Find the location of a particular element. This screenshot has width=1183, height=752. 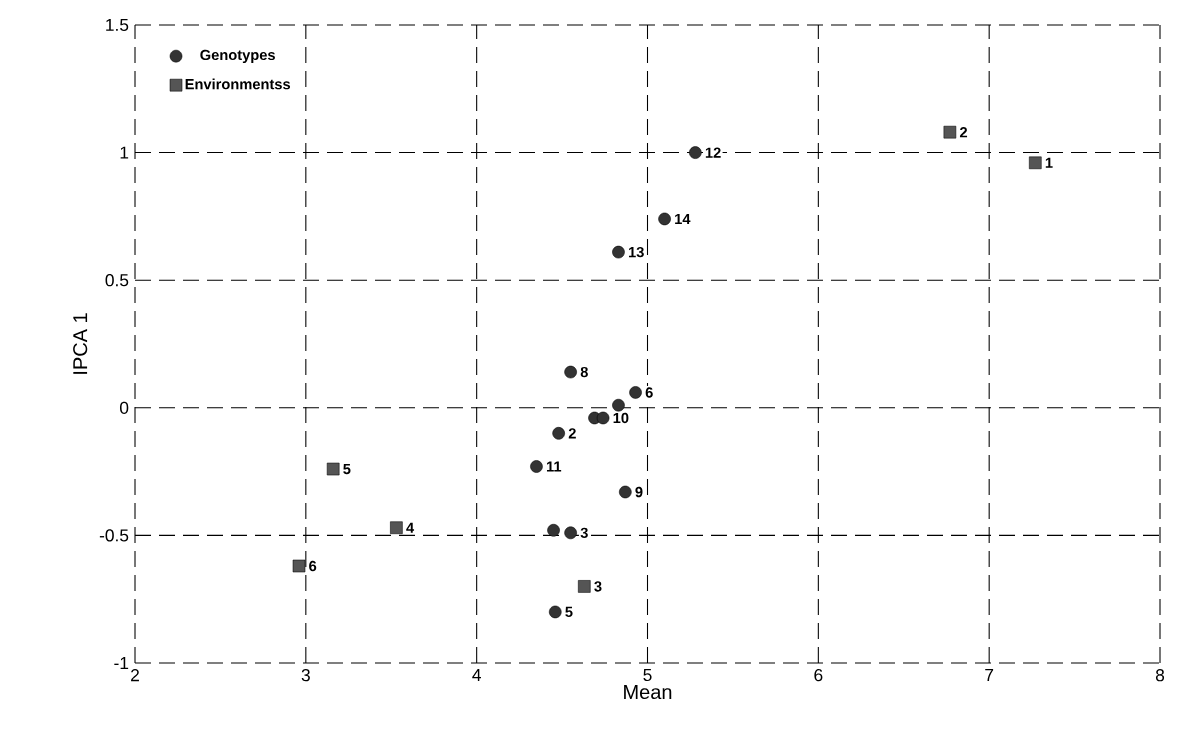

annotation: 11 is located at coordinates (554, 466).